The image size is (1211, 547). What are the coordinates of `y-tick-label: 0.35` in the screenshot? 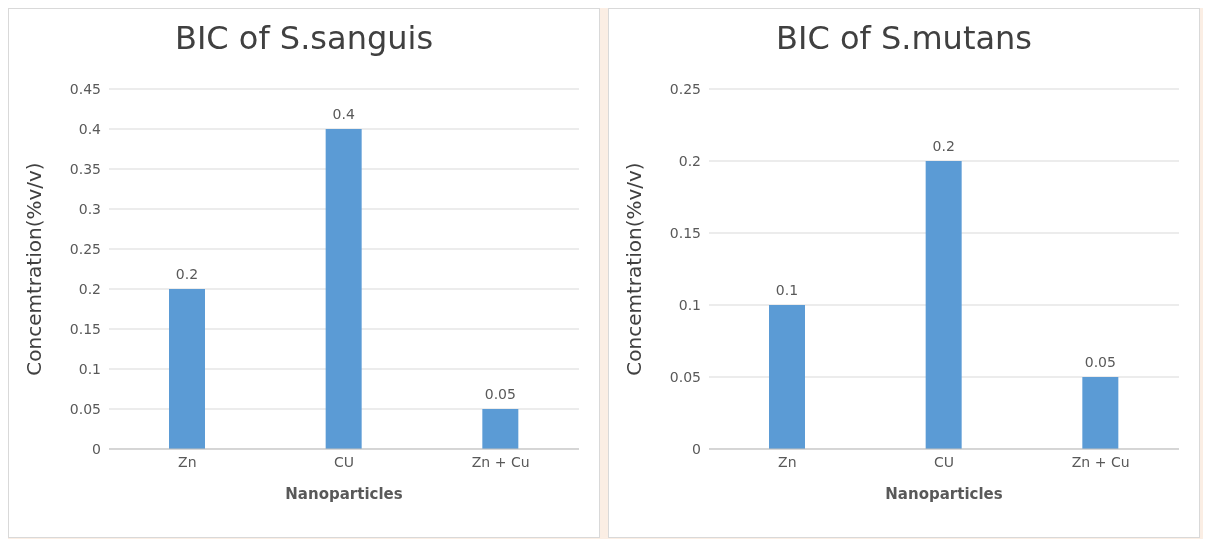 It's located at (85, 168).